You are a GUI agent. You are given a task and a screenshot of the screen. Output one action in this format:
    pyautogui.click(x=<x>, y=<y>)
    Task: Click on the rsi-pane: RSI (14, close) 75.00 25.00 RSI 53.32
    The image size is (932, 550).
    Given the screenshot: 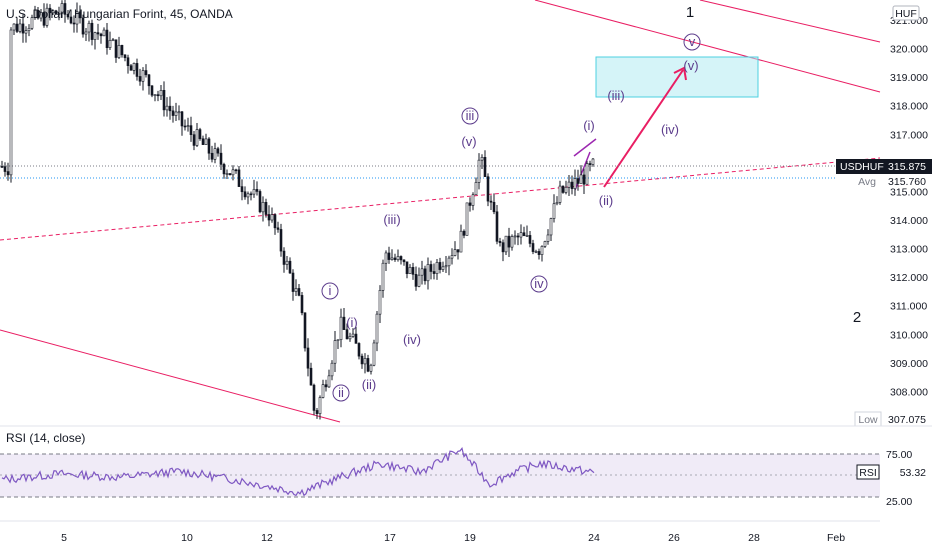 What is the action you would take?
    pyautogui.click(x=466, y=469)
    